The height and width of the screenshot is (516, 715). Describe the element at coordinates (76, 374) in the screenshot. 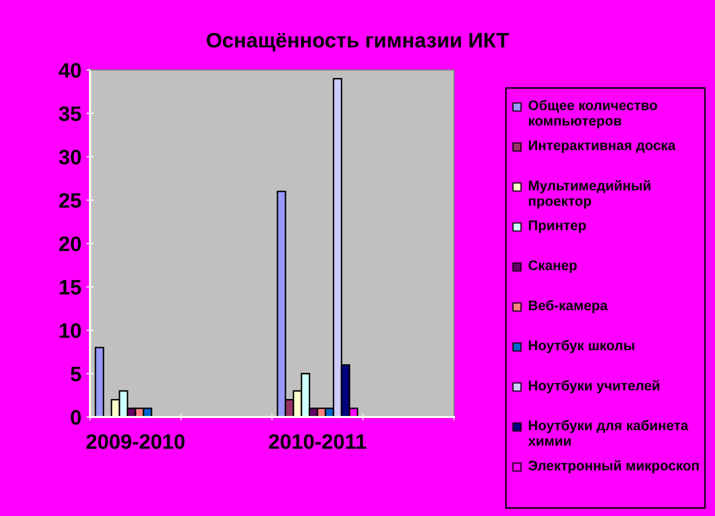

I see `y-tick-label: 5` at that location.